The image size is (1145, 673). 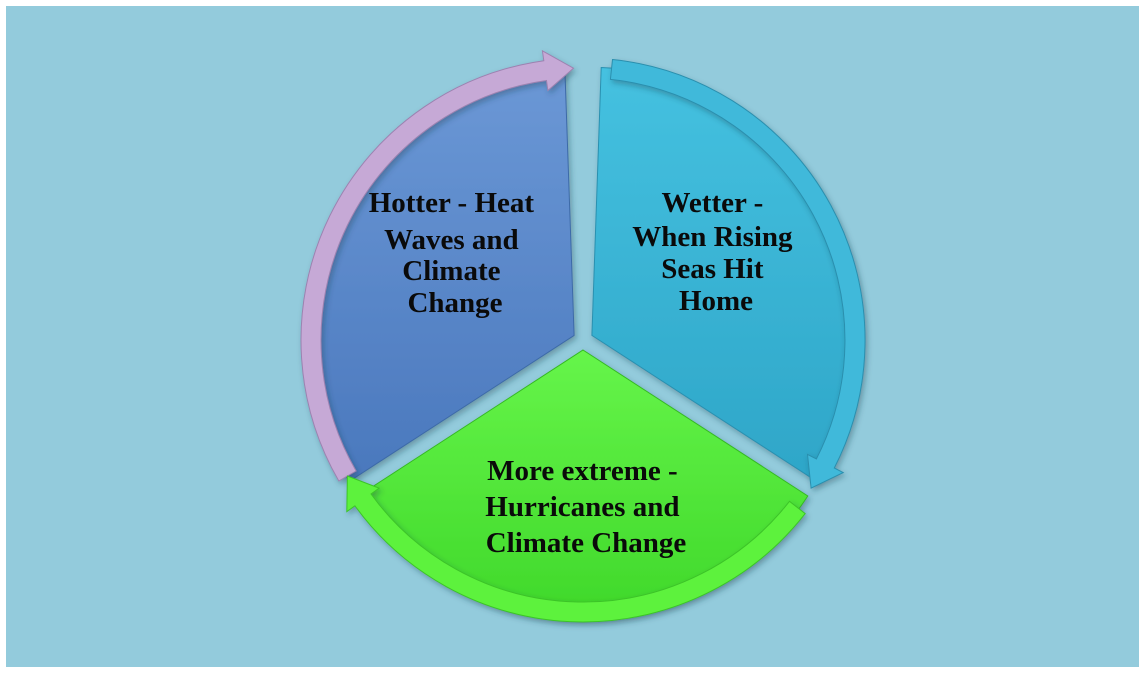 I want to click on curved-arrow-wetter, so click(x=737, y=273).